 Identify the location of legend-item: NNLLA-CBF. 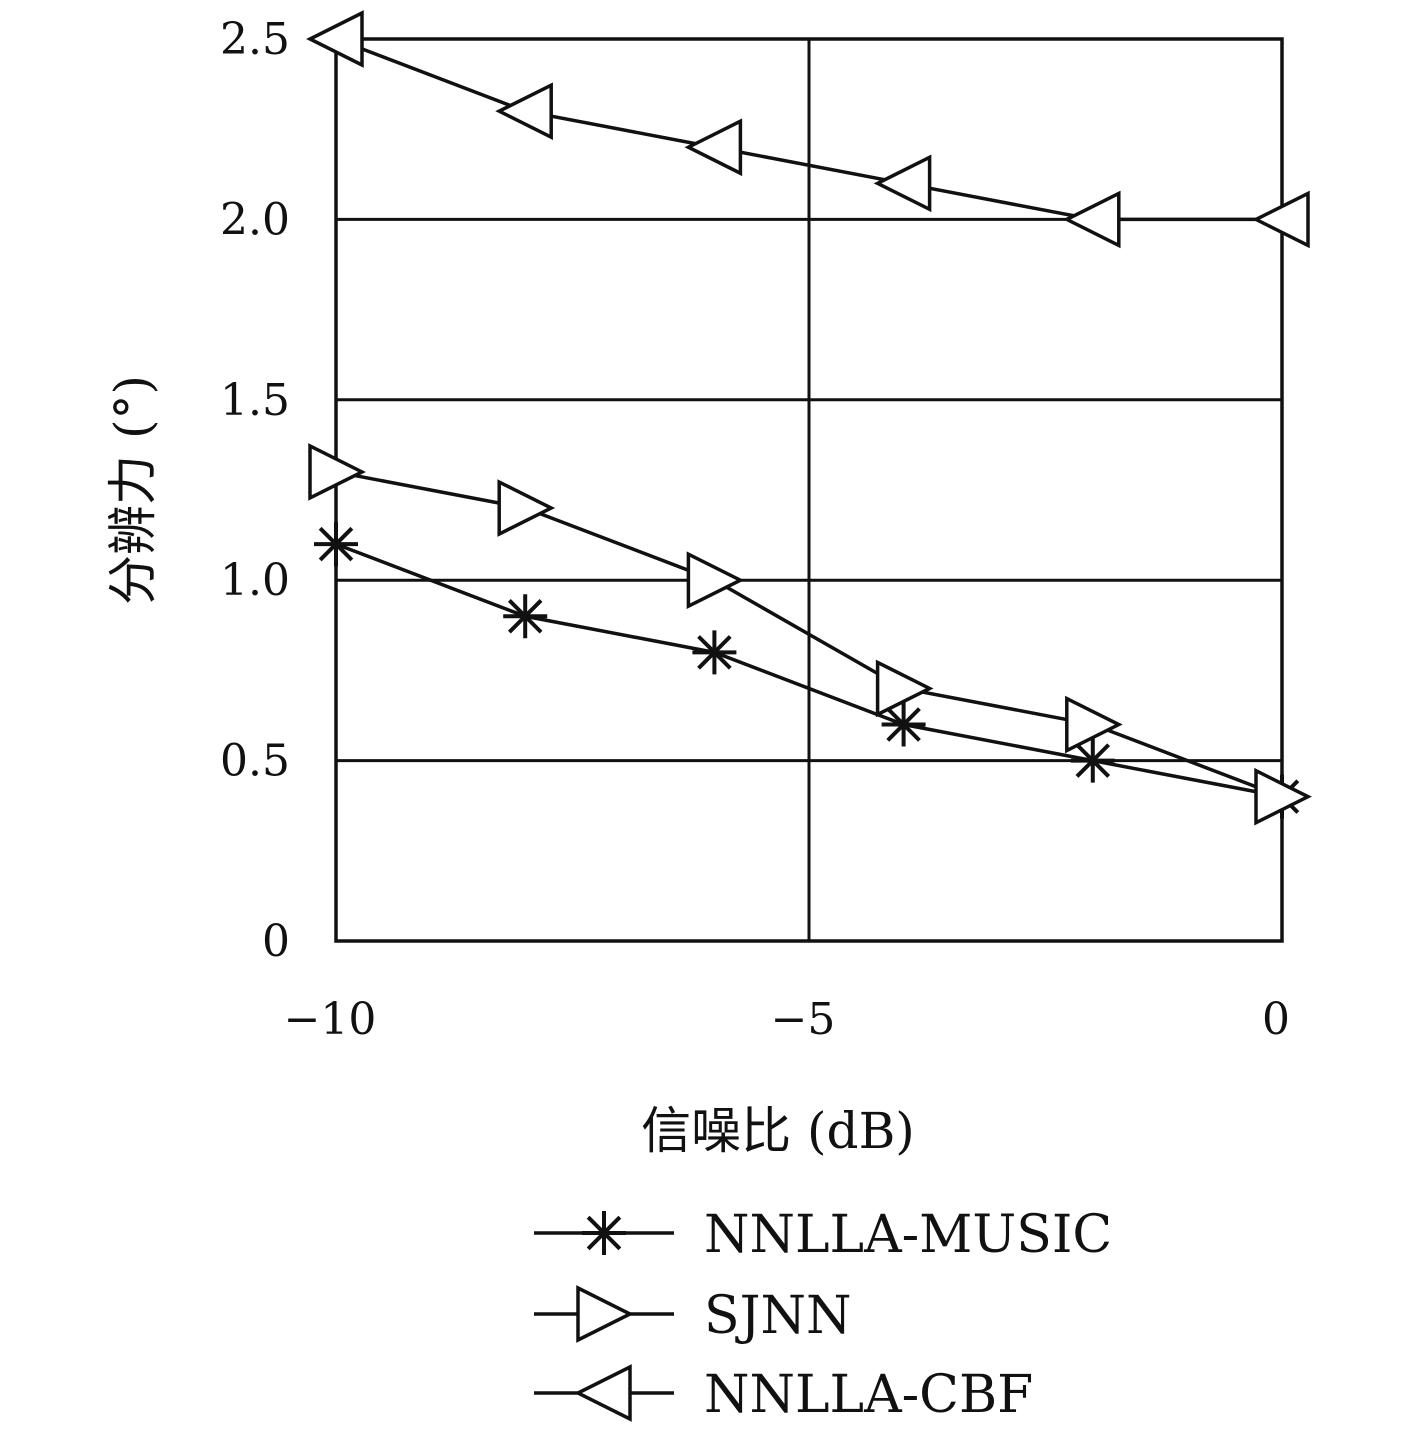
(783, 1394).